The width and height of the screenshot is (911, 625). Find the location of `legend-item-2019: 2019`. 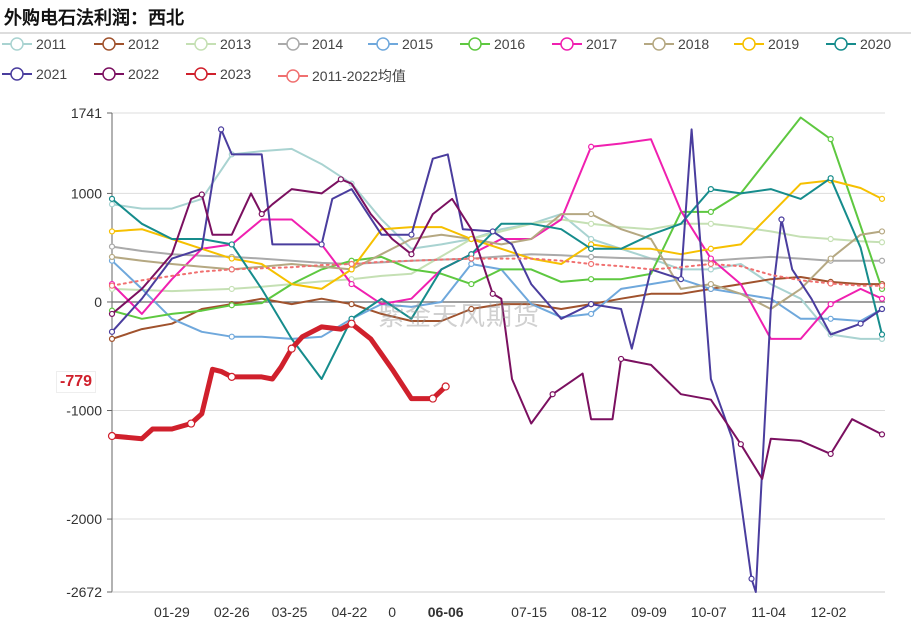

legend-item-2019: 2019 is located at coordinates (766, 44).